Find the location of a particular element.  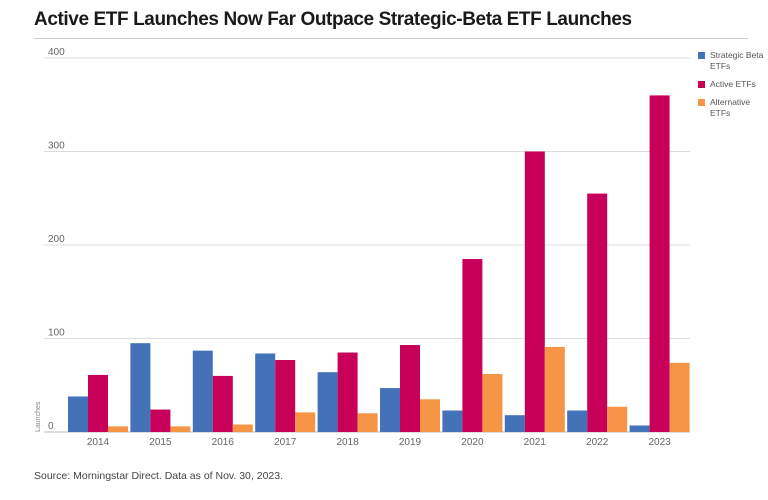

bar-active-etfs-2016 is located at coordinates (222, 403).